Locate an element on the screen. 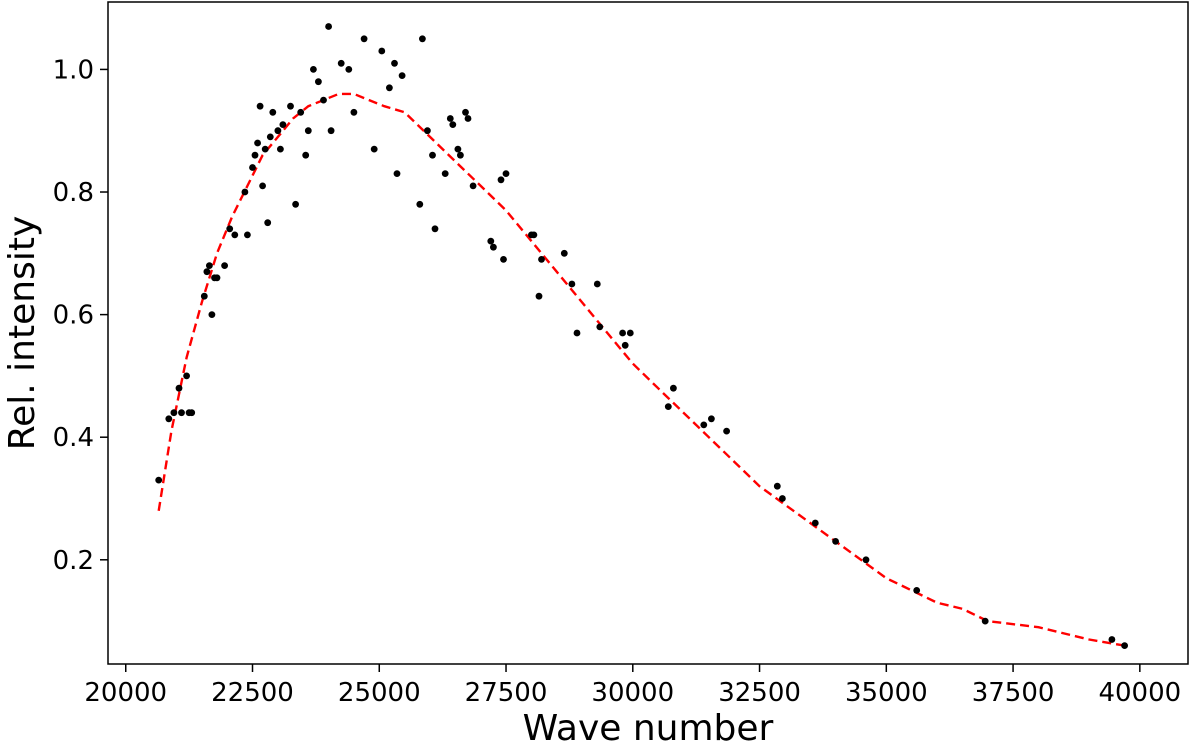 Image resolution: width=1200 pixels, height=747 pixels. y-tick-label: 0.2 is located at coordinates (73, 561).